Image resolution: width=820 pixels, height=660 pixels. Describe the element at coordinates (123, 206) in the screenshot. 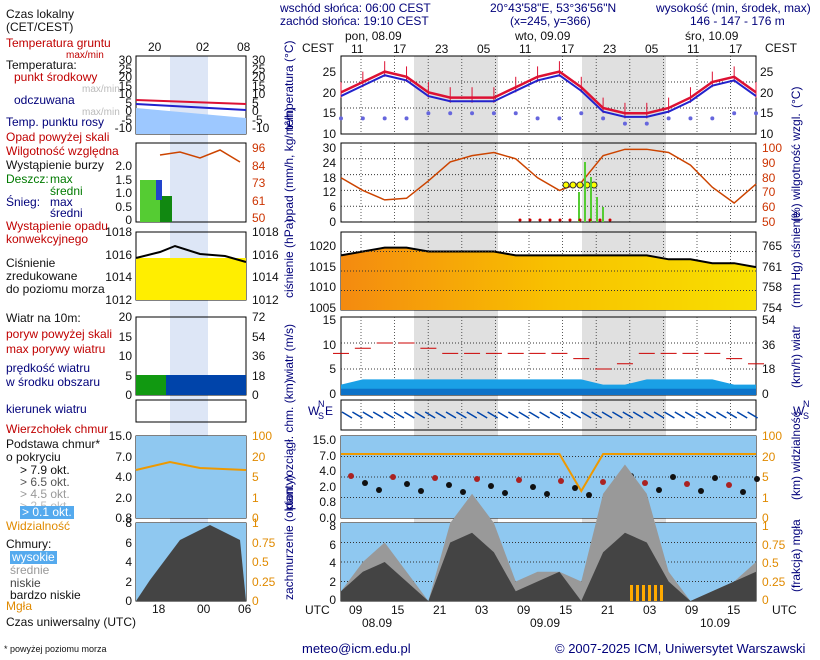

I see `tick-label: 0.5` at that location.